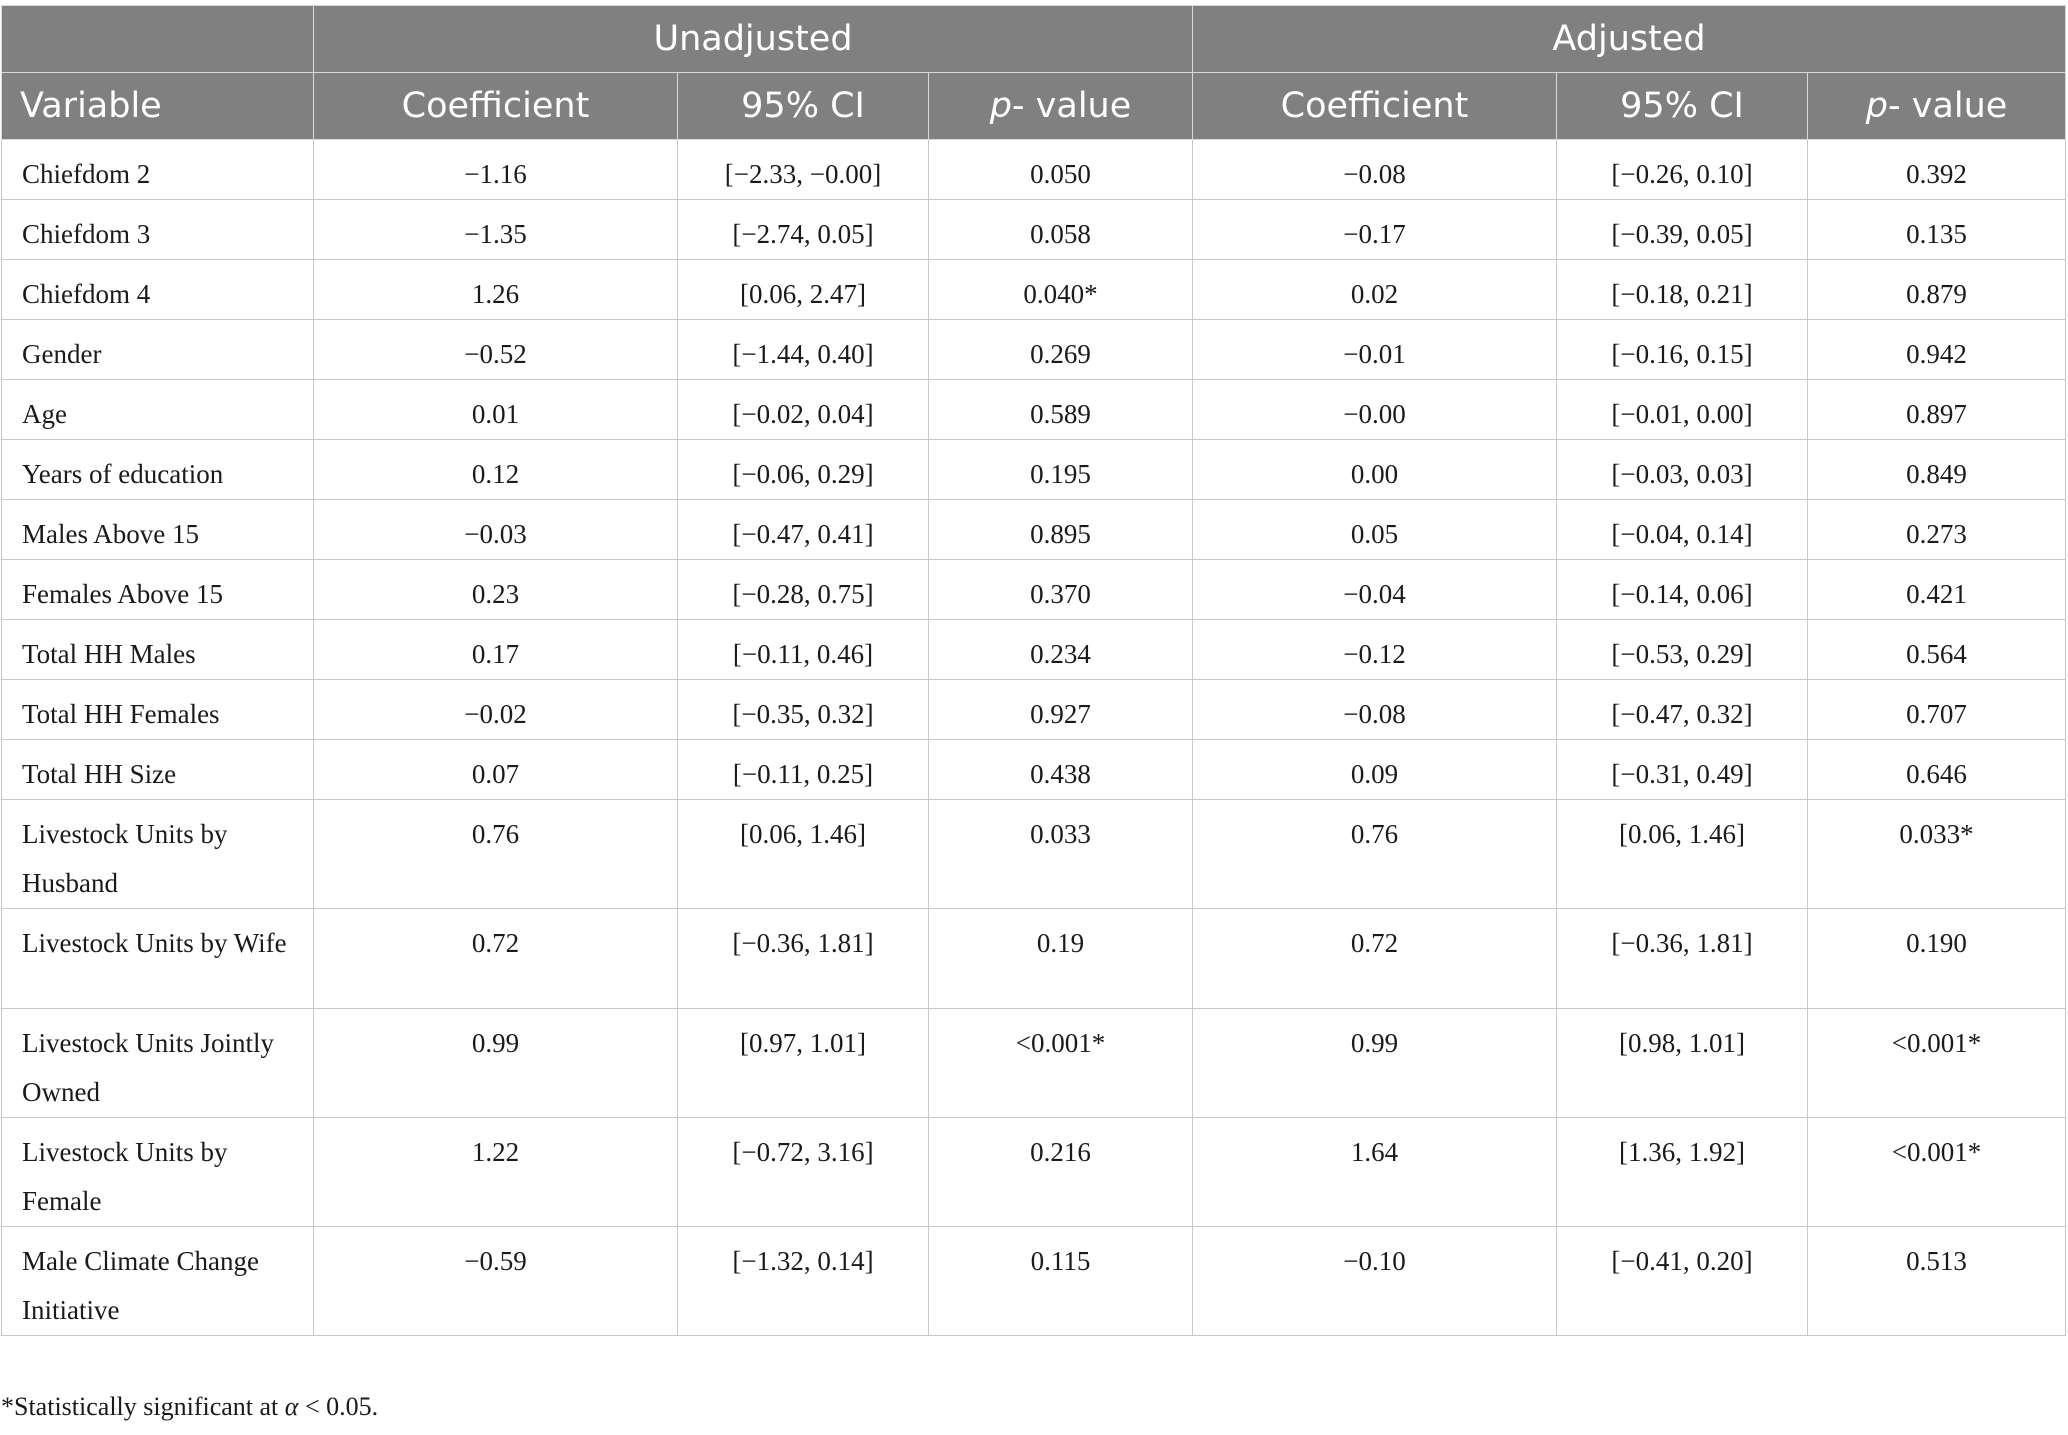  What do you see at coordinates (1682, 106) in the screenshot?
I see `header-adj-ci: 95% CI` at bounding box center [1682, 106].